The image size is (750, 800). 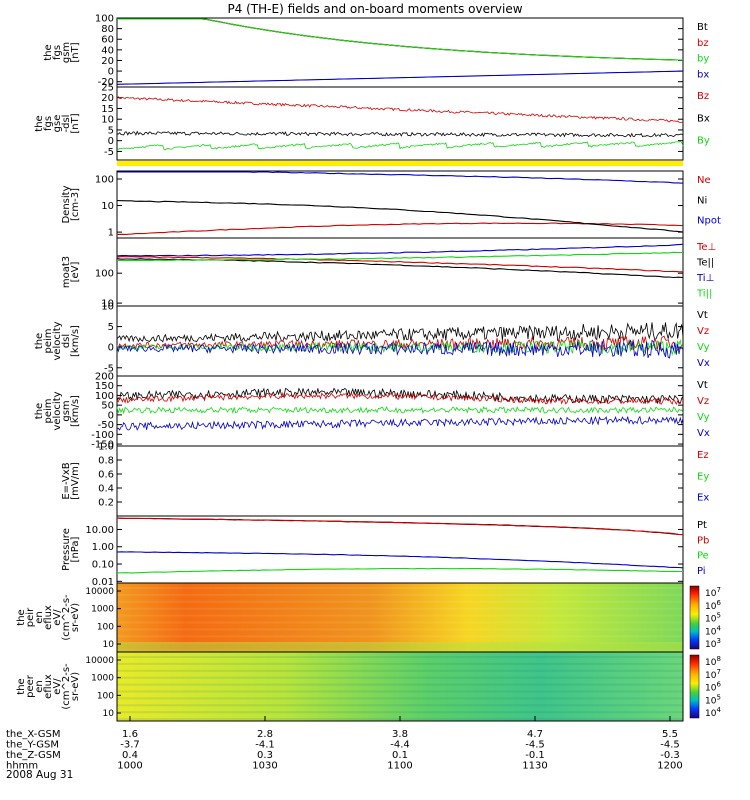 What do you see at coordinates (535, 745) in the screenshot?
I see `xrow-1-val-3: -4.5` at bounding box center [535, 745].